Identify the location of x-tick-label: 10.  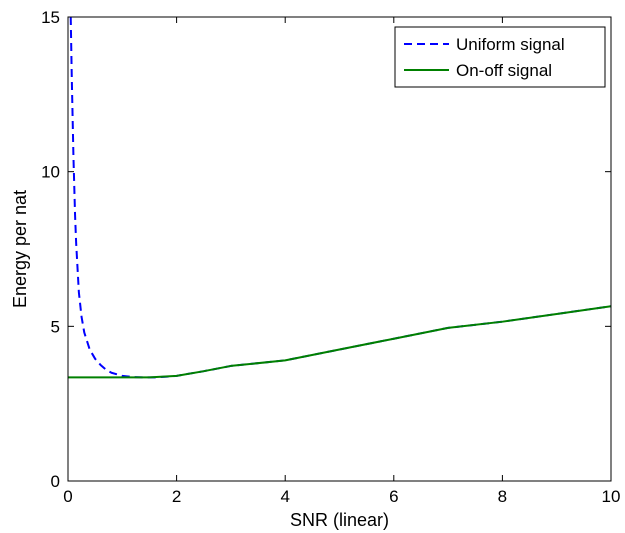
(611, 496).